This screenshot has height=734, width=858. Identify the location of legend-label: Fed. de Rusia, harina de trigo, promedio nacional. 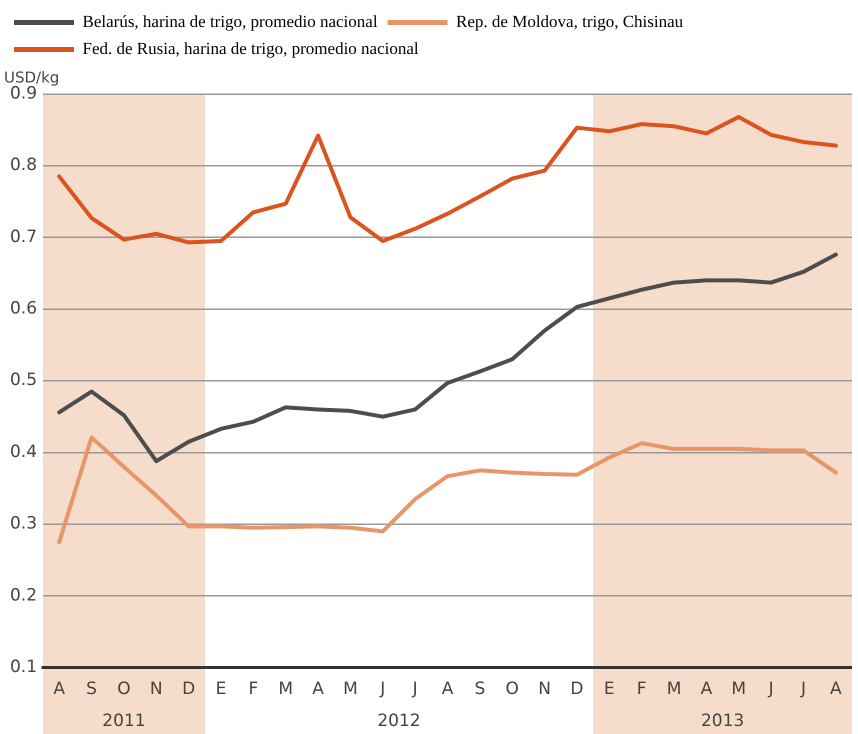
(250, 48).